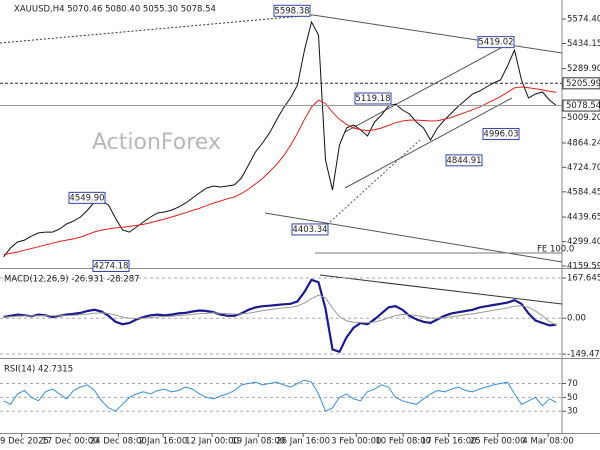  I want to click on annotation-label: 4844.91, so click(463, 161).